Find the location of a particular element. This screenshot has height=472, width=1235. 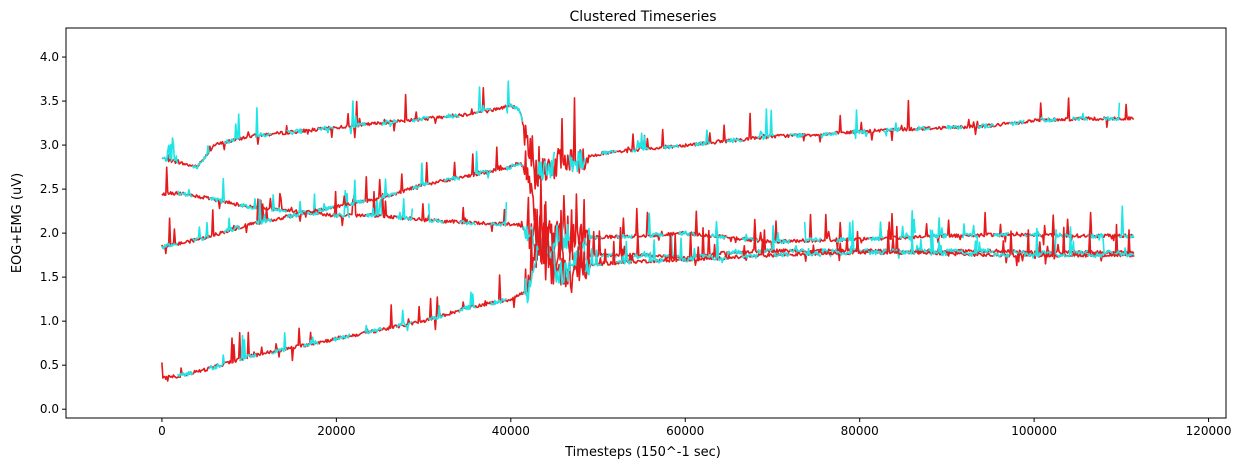

y-tick-label: 0.5 is located at coordinates (49, 365).